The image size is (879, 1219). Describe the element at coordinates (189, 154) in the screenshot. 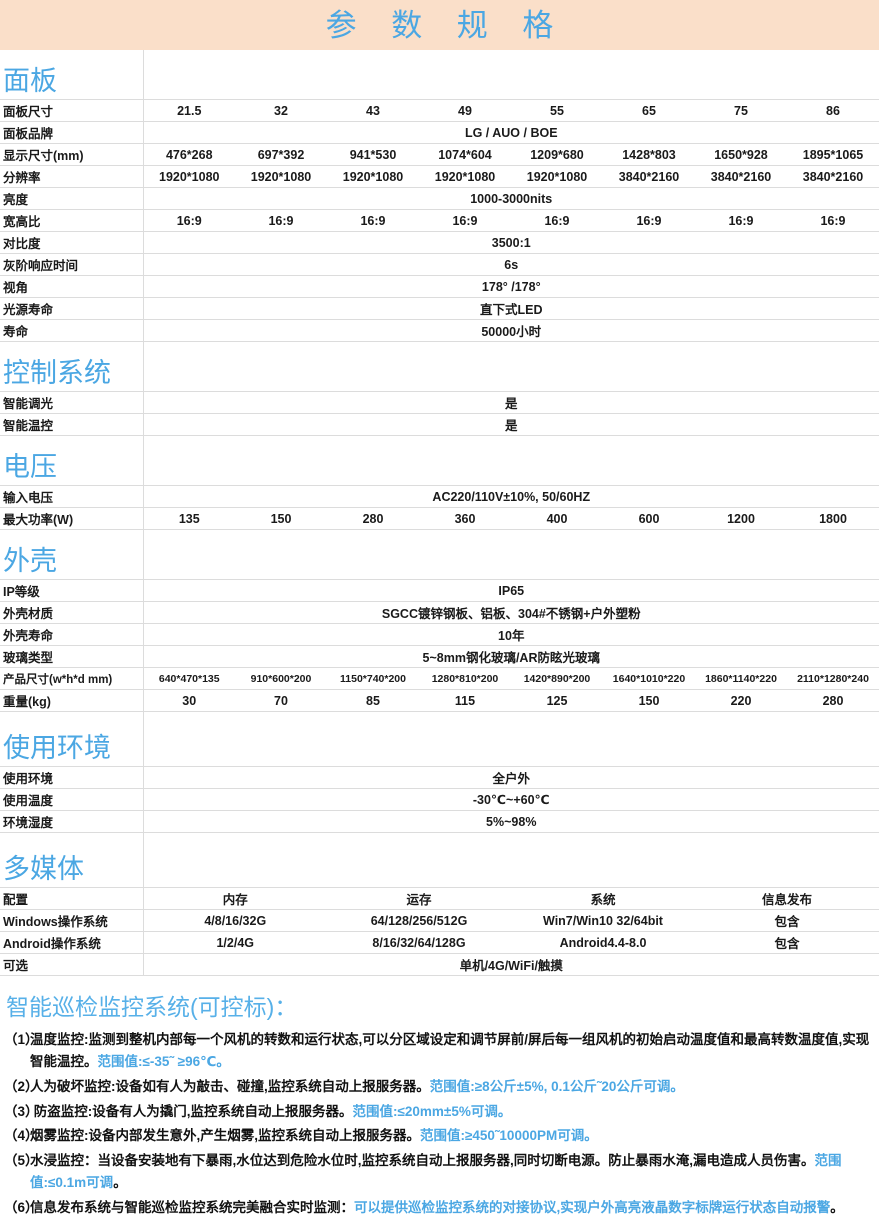

I see `cell: 476*268` at that location.